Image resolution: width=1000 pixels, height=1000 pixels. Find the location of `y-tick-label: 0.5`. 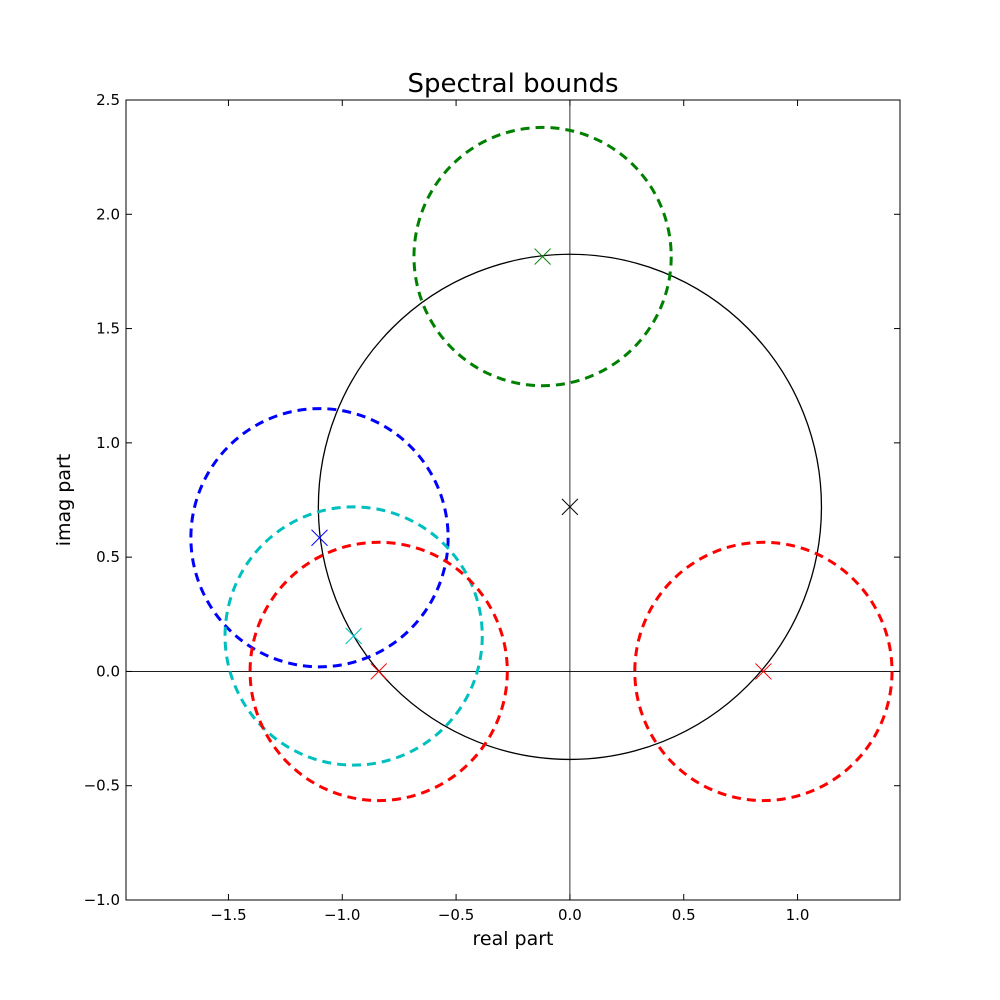

y-tick-label: 0.5 is located at coordinates (108, 557).